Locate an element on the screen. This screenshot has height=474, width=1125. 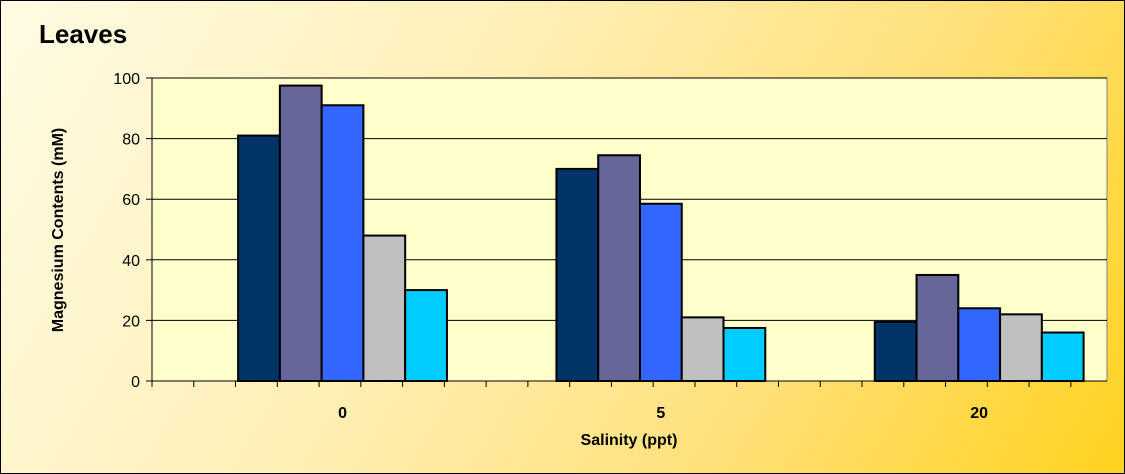
x-tick-label: 0 is located at coordinates (342, 413).